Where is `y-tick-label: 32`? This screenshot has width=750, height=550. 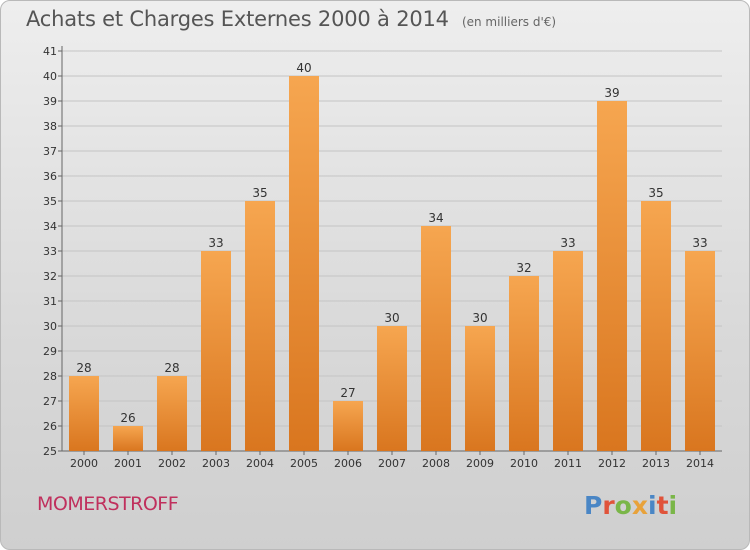 y-tick-label: 32 is located at coordinates (50, 276).